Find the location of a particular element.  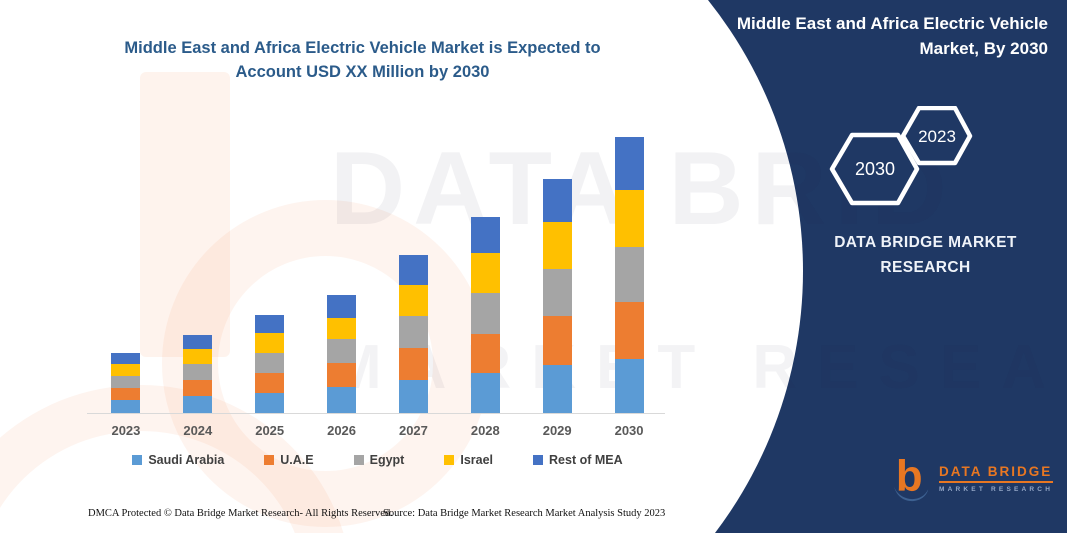

bar-segment-rest-of-mea-2028 is located at coordinates (485, 235).